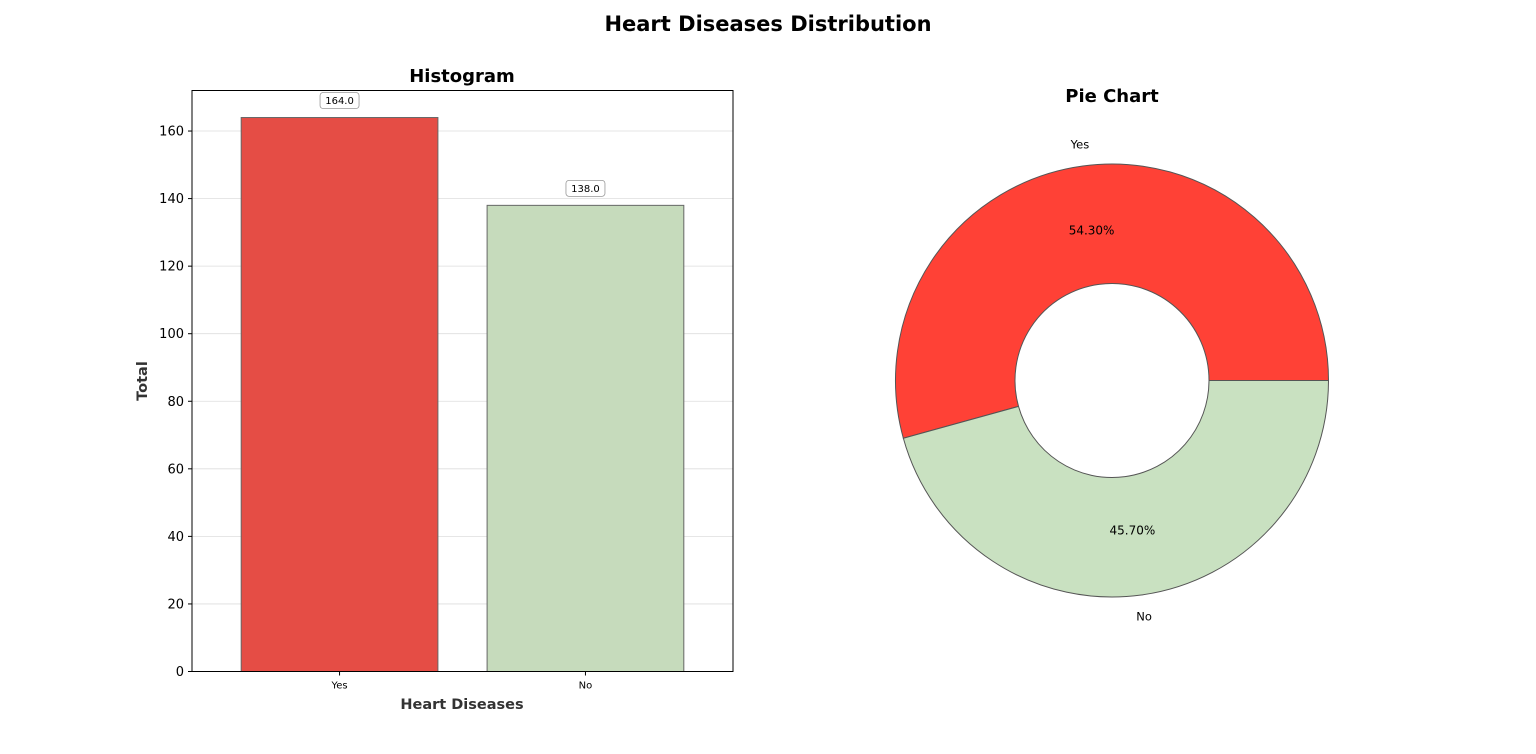 The width and height of the screenshot is (1536, 754). I want to click on pie-labels: Yes 54.30% No 45.70%, so click(1112, 381).